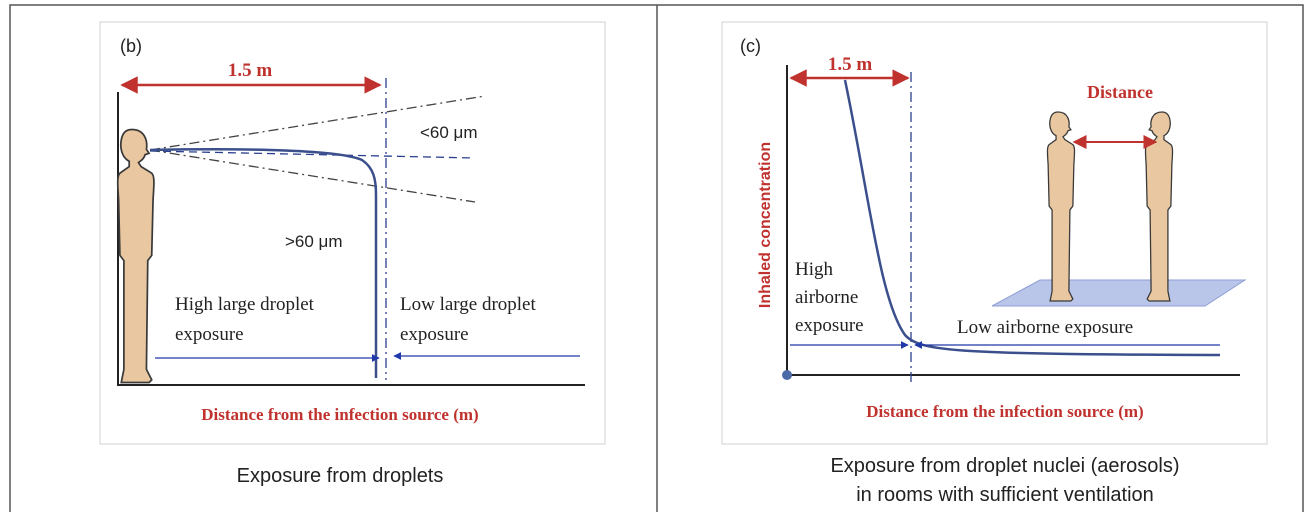 The height and width of the screenshot is (512, 1313). Describe the element at coordinates (787, 375) in the screenshot. I see `origin` at that location.